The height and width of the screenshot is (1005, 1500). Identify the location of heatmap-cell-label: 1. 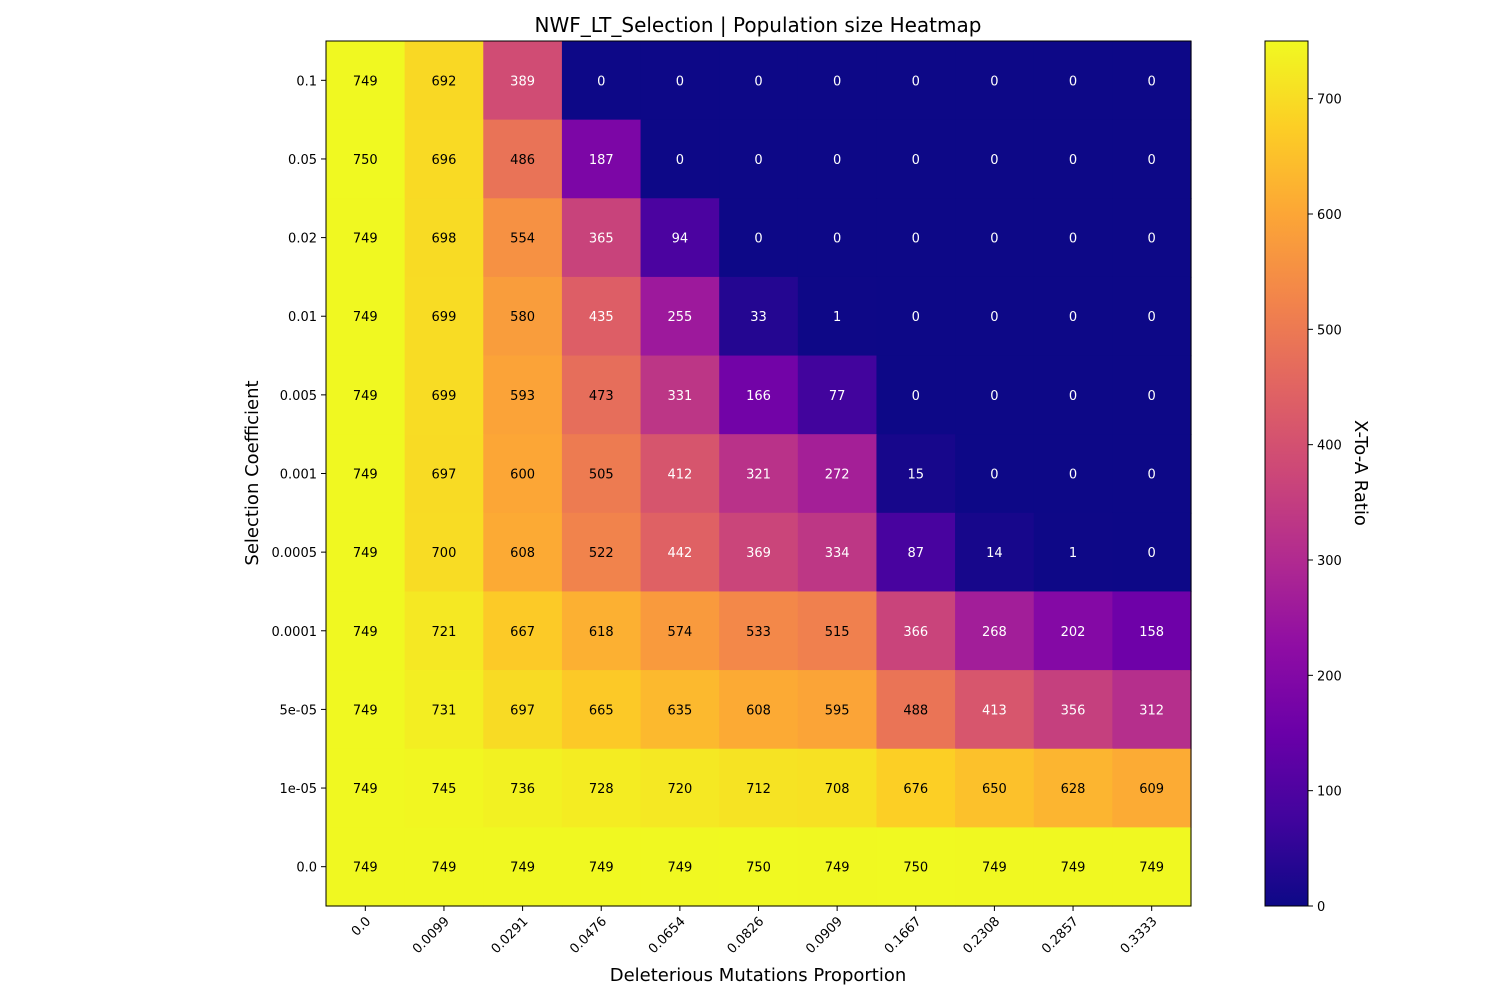
(1073, 553).